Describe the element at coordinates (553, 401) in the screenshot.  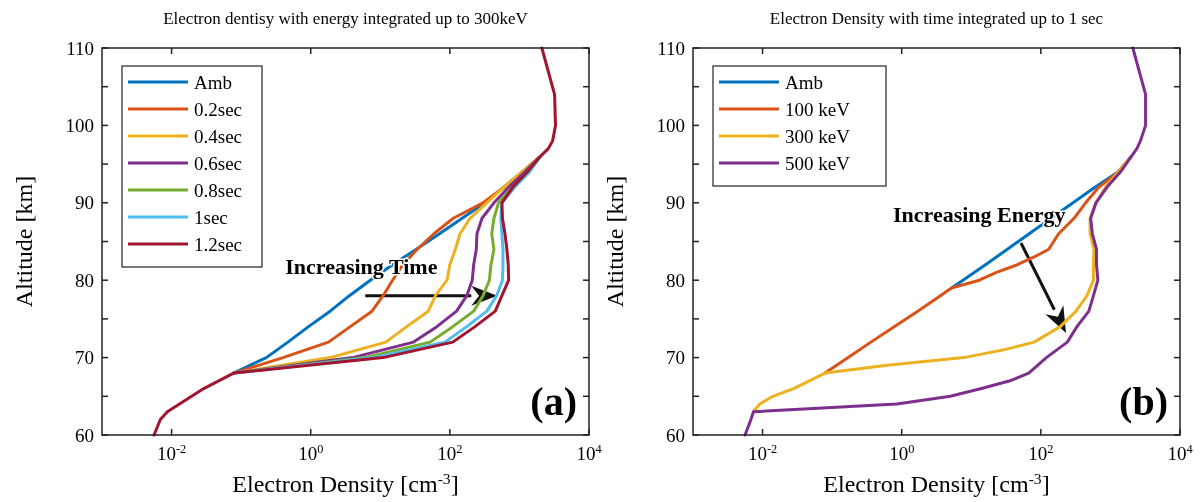
I see `annotation: (a)` at that location.